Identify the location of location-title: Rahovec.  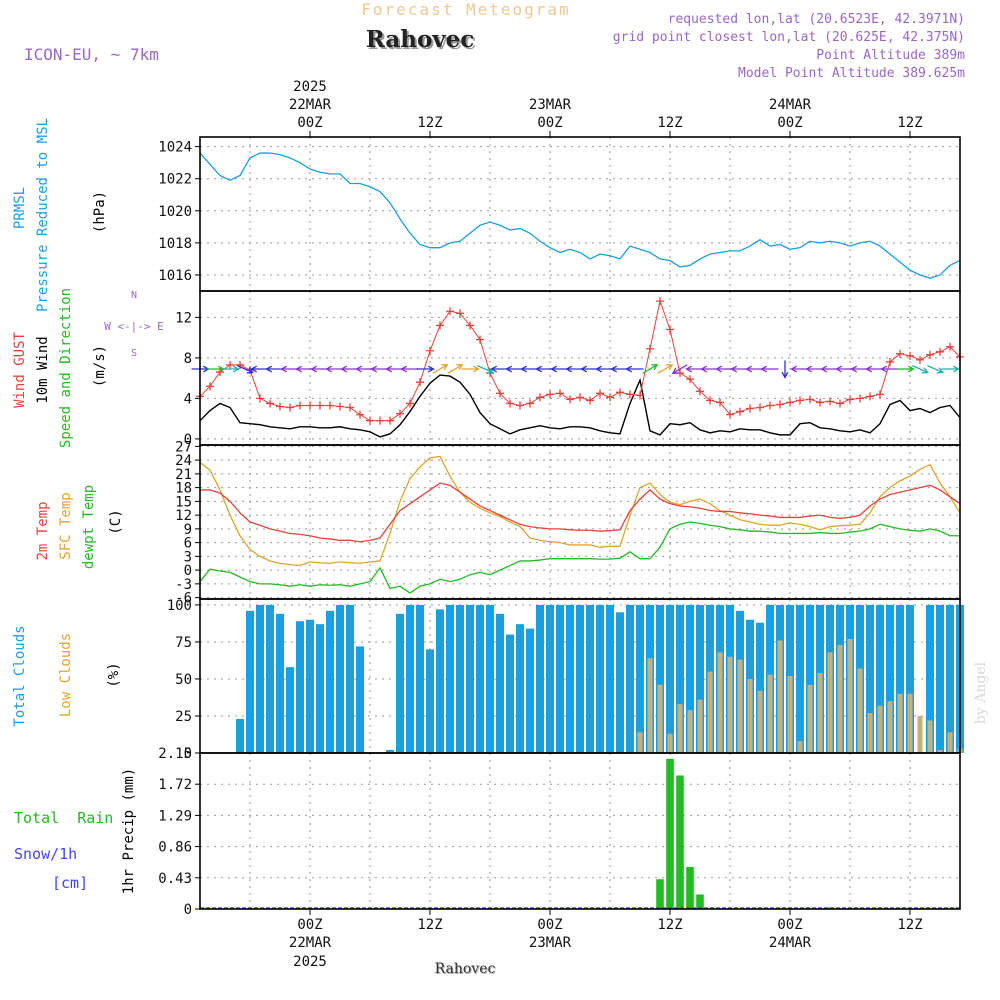
(420, 39).